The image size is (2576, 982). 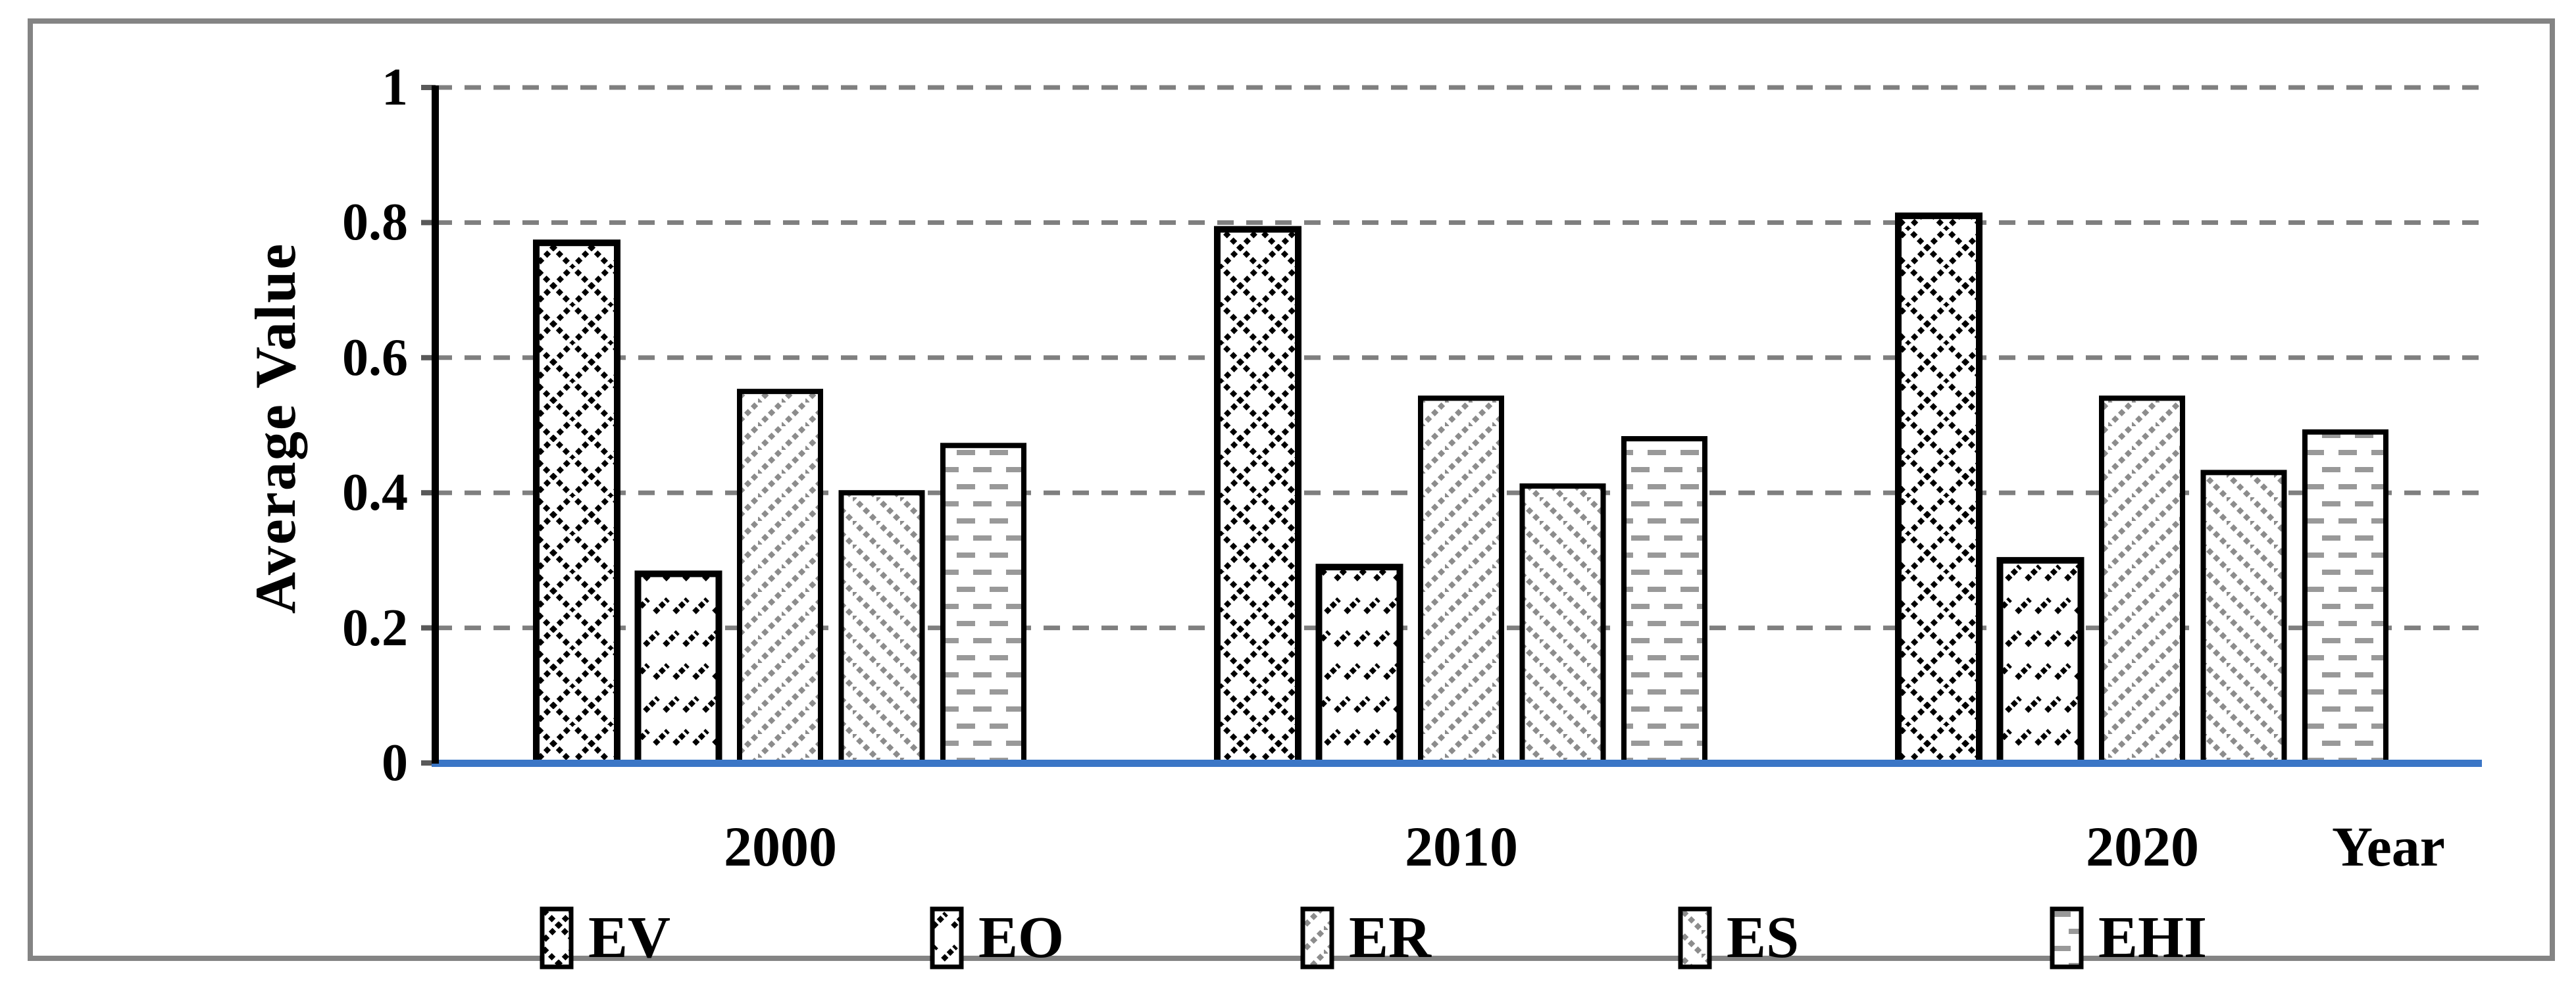 What do you see at coordinates (375, 628) in the screenshot?
I see `y-tick-label-0.2: 0.2` at bounding box center [375, 628].